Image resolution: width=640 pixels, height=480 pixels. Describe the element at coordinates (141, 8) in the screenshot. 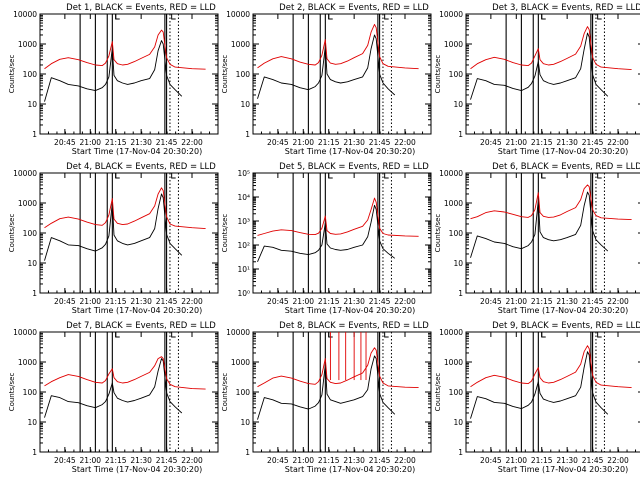

I see `panel-title: Det 1, BLACK = Events, RED = LLD` at that location.